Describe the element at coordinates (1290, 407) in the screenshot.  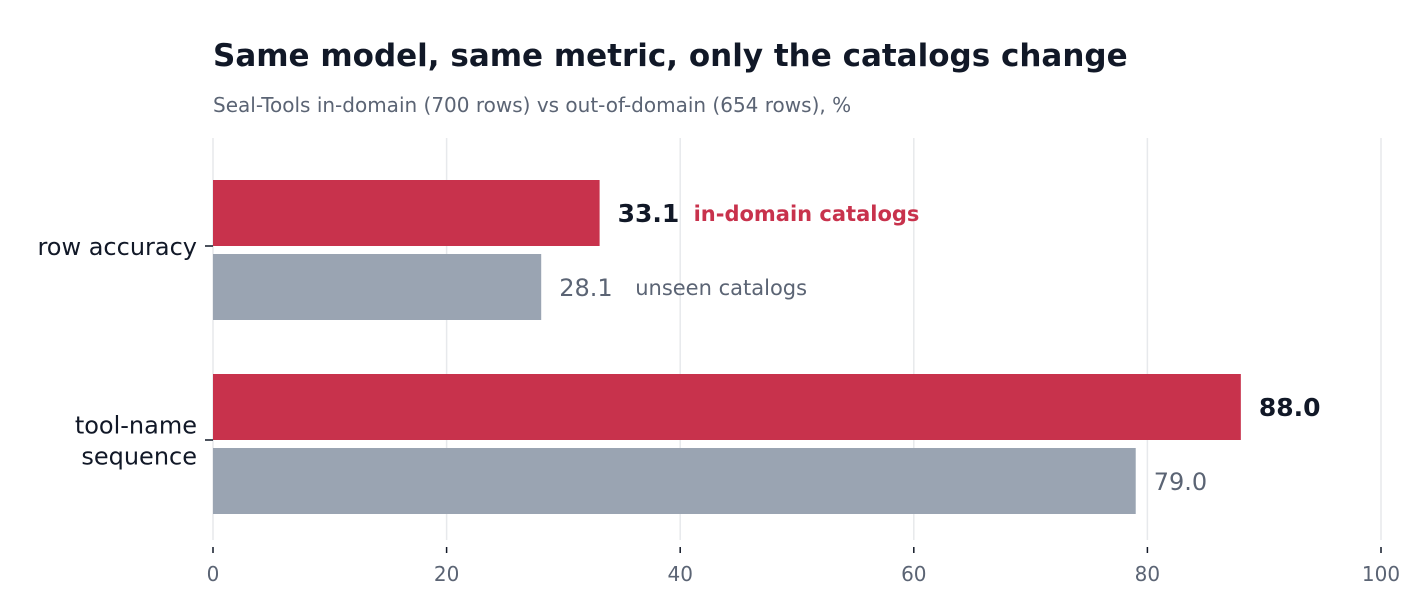
I see `value-label: 88.0` at that location.